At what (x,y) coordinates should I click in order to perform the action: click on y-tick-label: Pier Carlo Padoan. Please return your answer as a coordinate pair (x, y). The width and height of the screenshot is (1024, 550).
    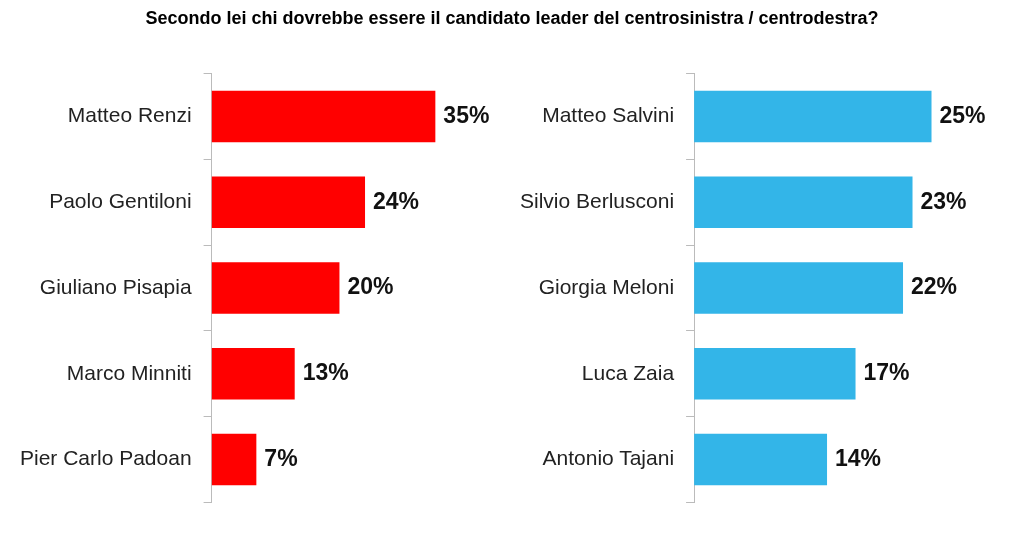
    Looking at the image, I should click on (105, 458).